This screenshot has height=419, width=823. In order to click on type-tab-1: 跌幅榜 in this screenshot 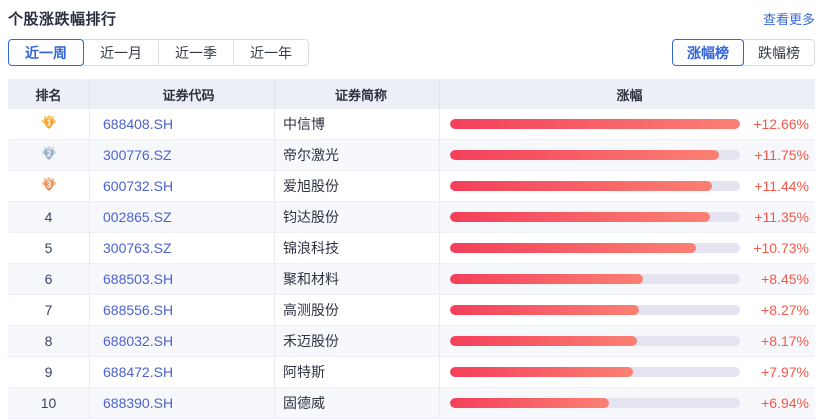, I will do `click(779, 52)`.